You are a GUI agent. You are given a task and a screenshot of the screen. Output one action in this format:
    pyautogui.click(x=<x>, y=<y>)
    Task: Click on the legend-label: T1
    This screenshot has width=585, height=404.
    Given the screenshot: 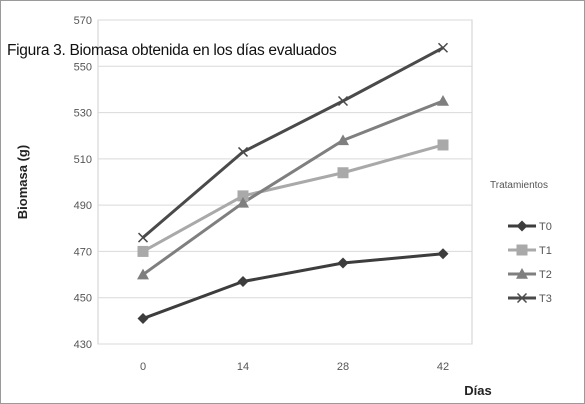 What is the action you would take?
    pyautogui.click(x=545, y=251)
    